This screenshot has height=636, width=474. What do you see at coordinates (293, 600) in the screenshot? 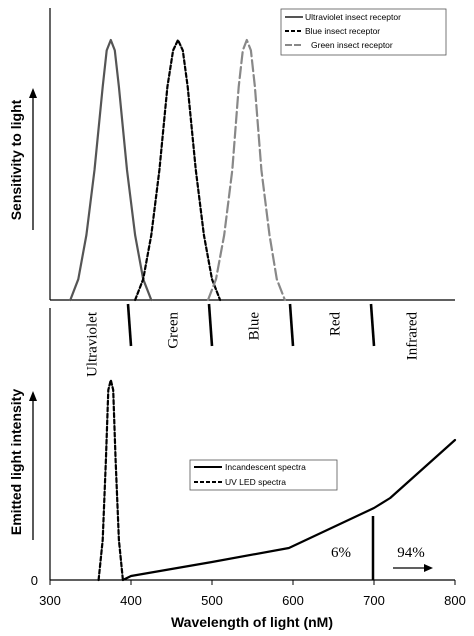
I see `x-tick-label-3: 600` at bounding box center [293, 600].